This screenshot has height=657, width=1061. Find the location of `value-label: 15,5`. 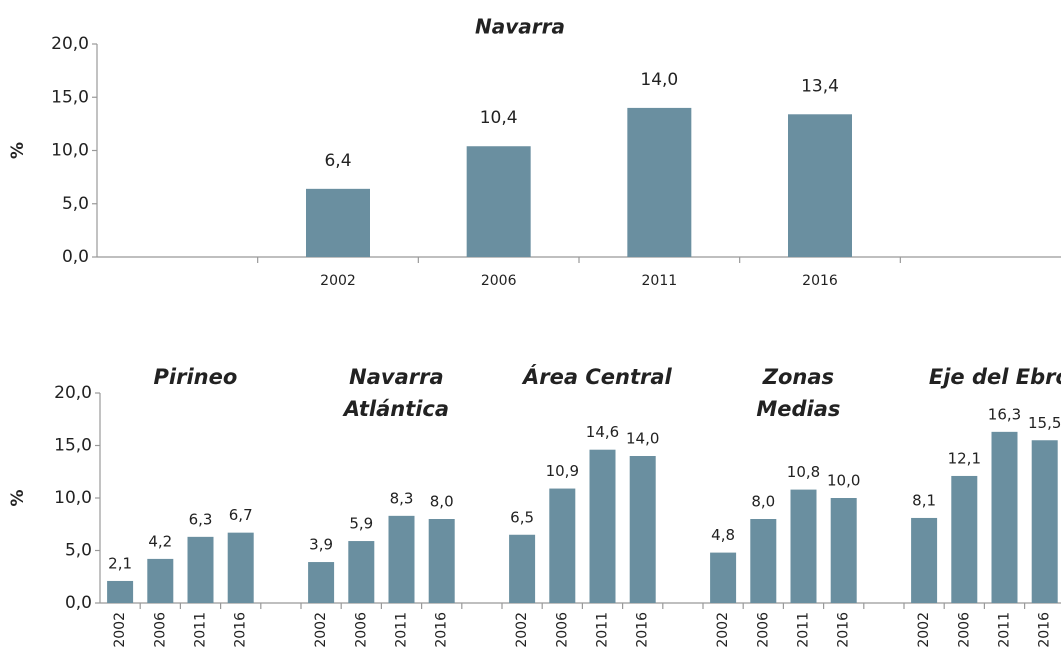

value-label: 15,5 is located at coordinates (1044, 423).